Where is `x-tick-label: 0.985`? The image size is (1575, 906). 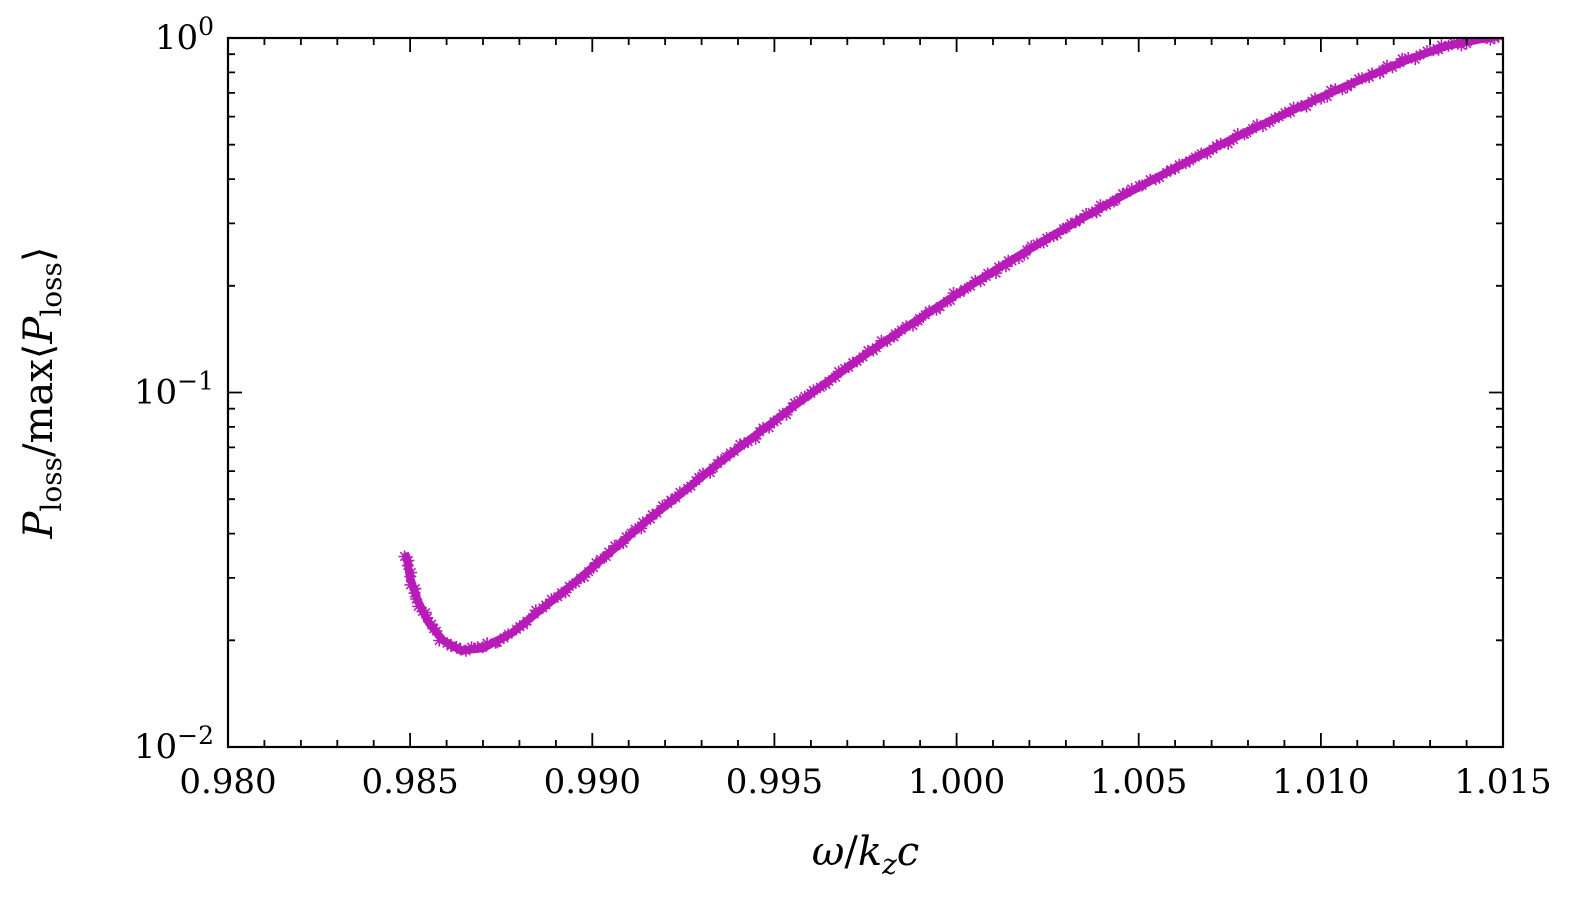 x-tick-label: 0.985 is located at coordinates (409, 782).